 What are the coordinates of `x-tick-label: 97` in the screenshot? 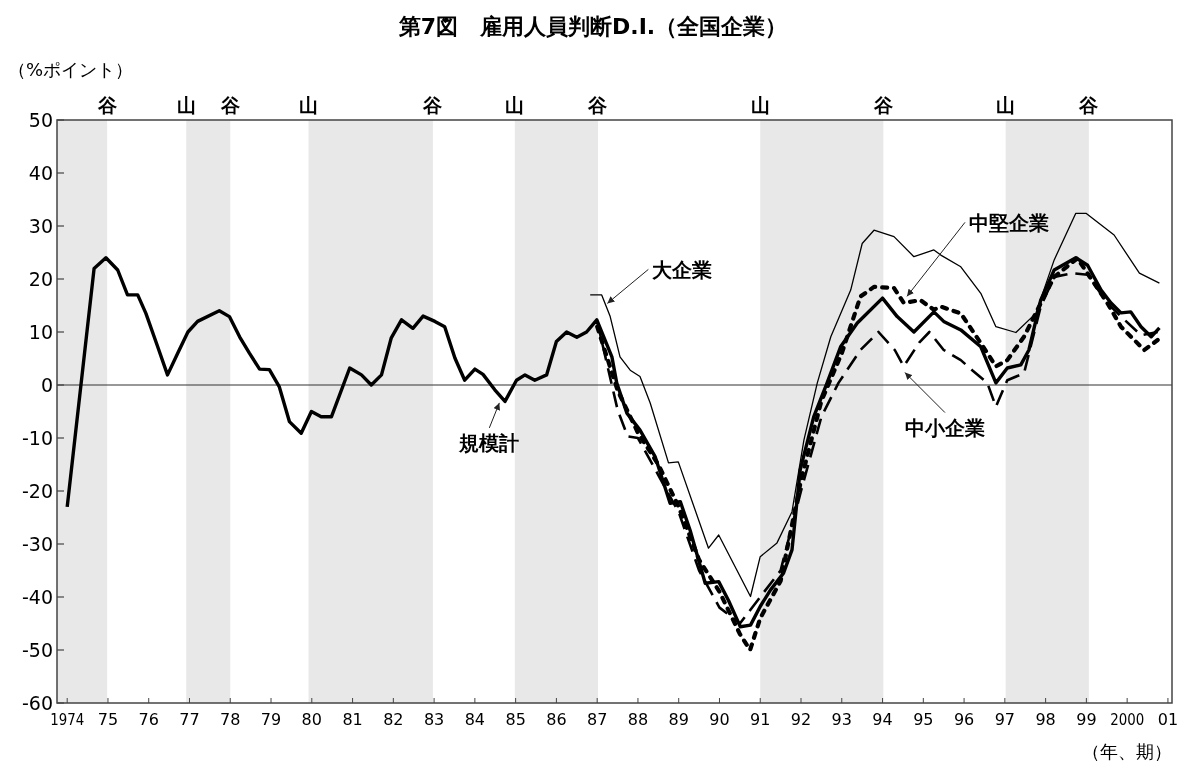 It's located at (1005, 719).